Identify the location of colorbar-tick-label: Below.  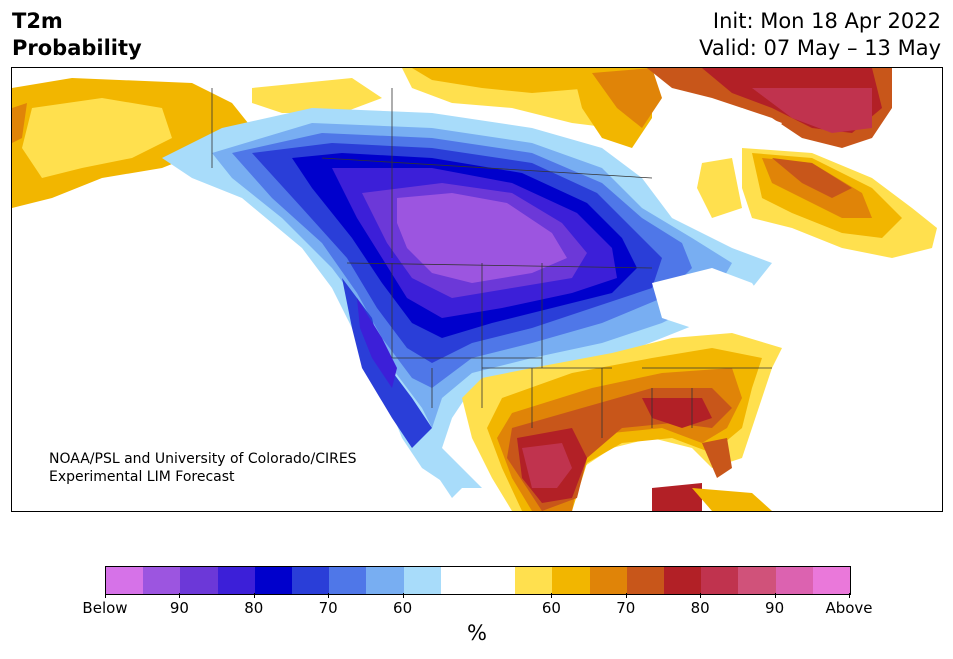
(105, 608).